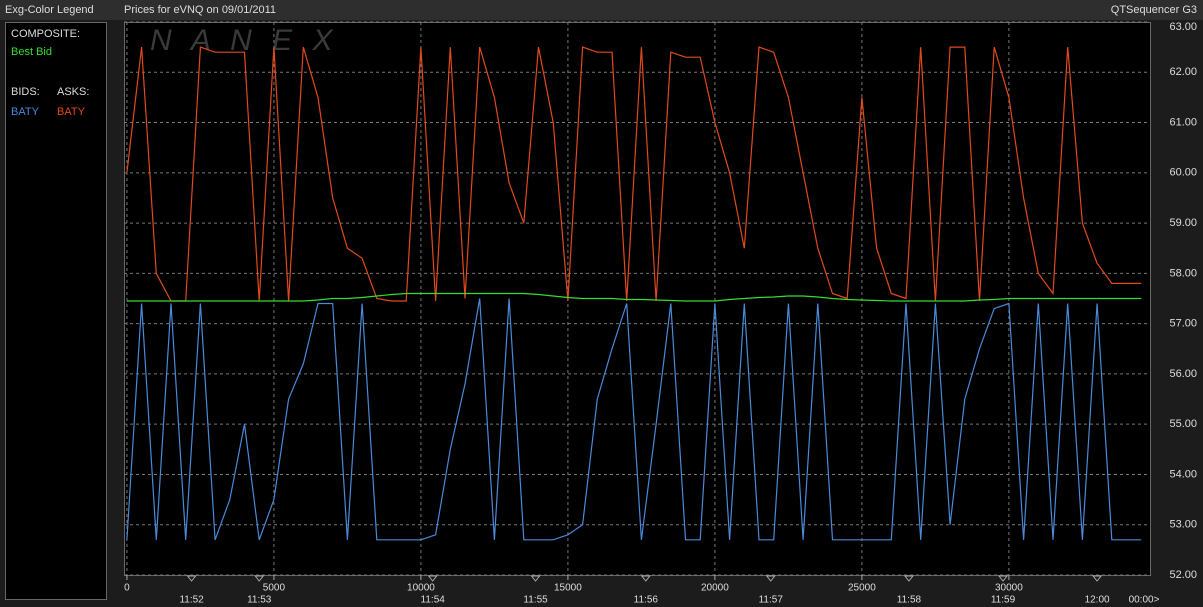 Image resolution: width=1203 pixels, height=607 pixels. Describe the element at coordinates (1144, 600) in the screenshot. I see `end-label: 00:00>` at that location.